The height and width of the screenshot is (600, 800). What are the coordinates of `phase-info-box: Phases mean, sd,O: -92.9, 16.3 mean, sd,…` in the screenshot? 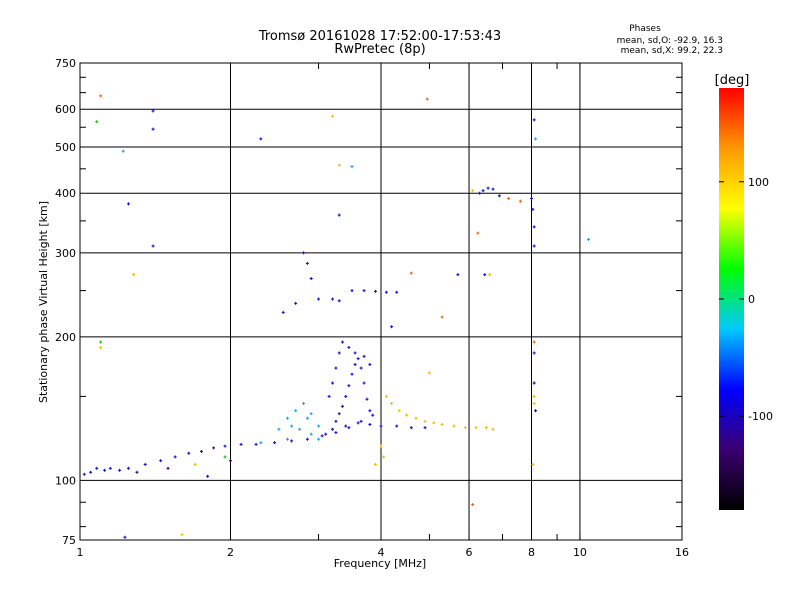 It's located at (670, 40).